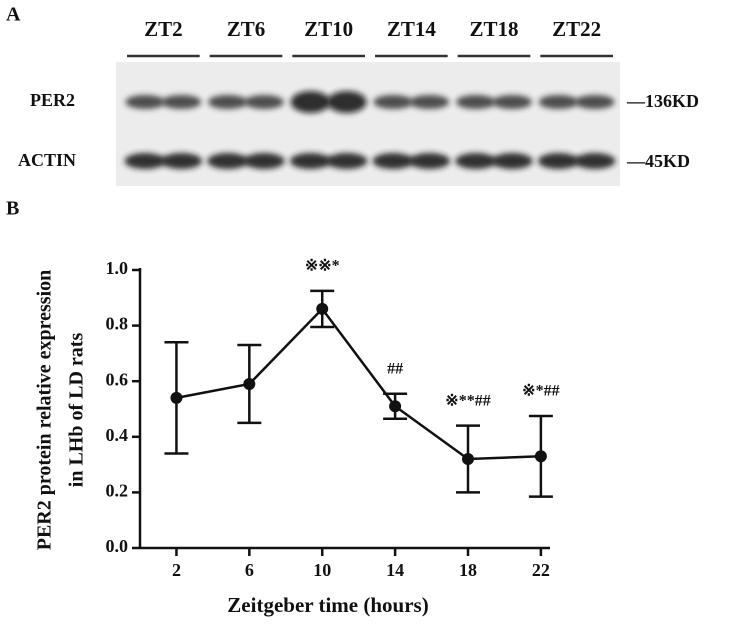 Image resolution: width=729 pixels, height=636 pixels. What do you see at coordinates (246, 29) in the screenshot?
I see `lane-label: ZT6` at bounding box center [246, 29].